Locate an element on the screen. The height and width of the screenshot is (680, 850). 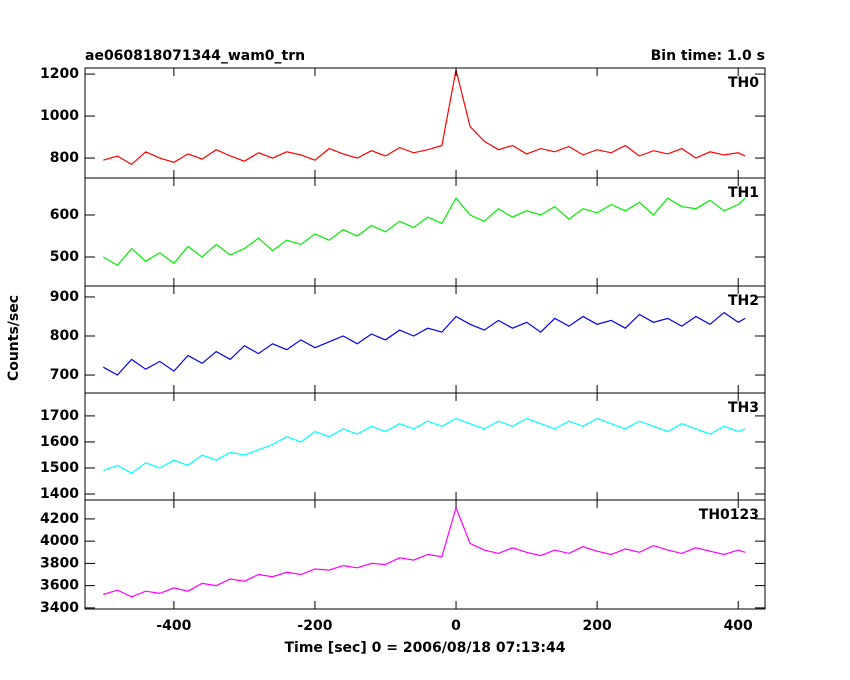
y-tick-label: 900 is located at coordinates (64, 297).